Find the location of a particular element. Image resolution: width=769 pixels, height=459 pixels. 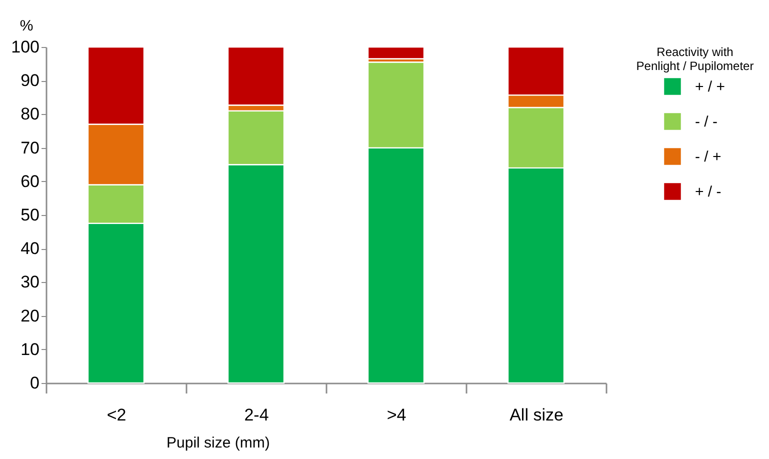

y-tick-label: 40 is located at coordinates (30, 248).